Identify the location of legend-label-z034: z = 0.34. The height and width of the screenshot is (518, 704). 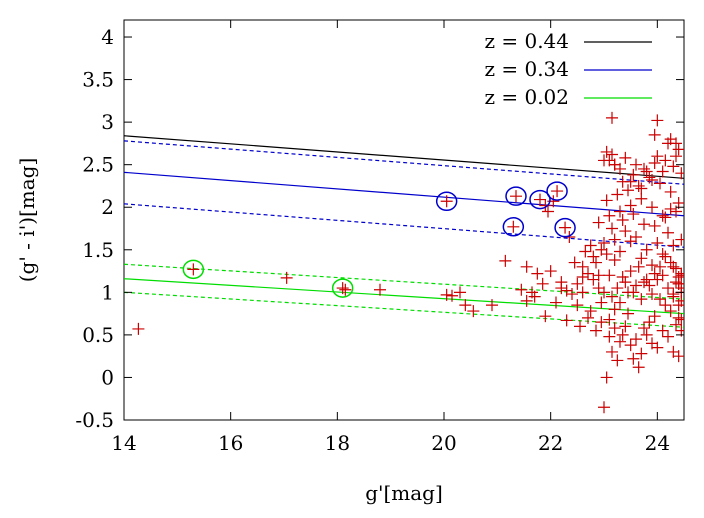
(526, 69).